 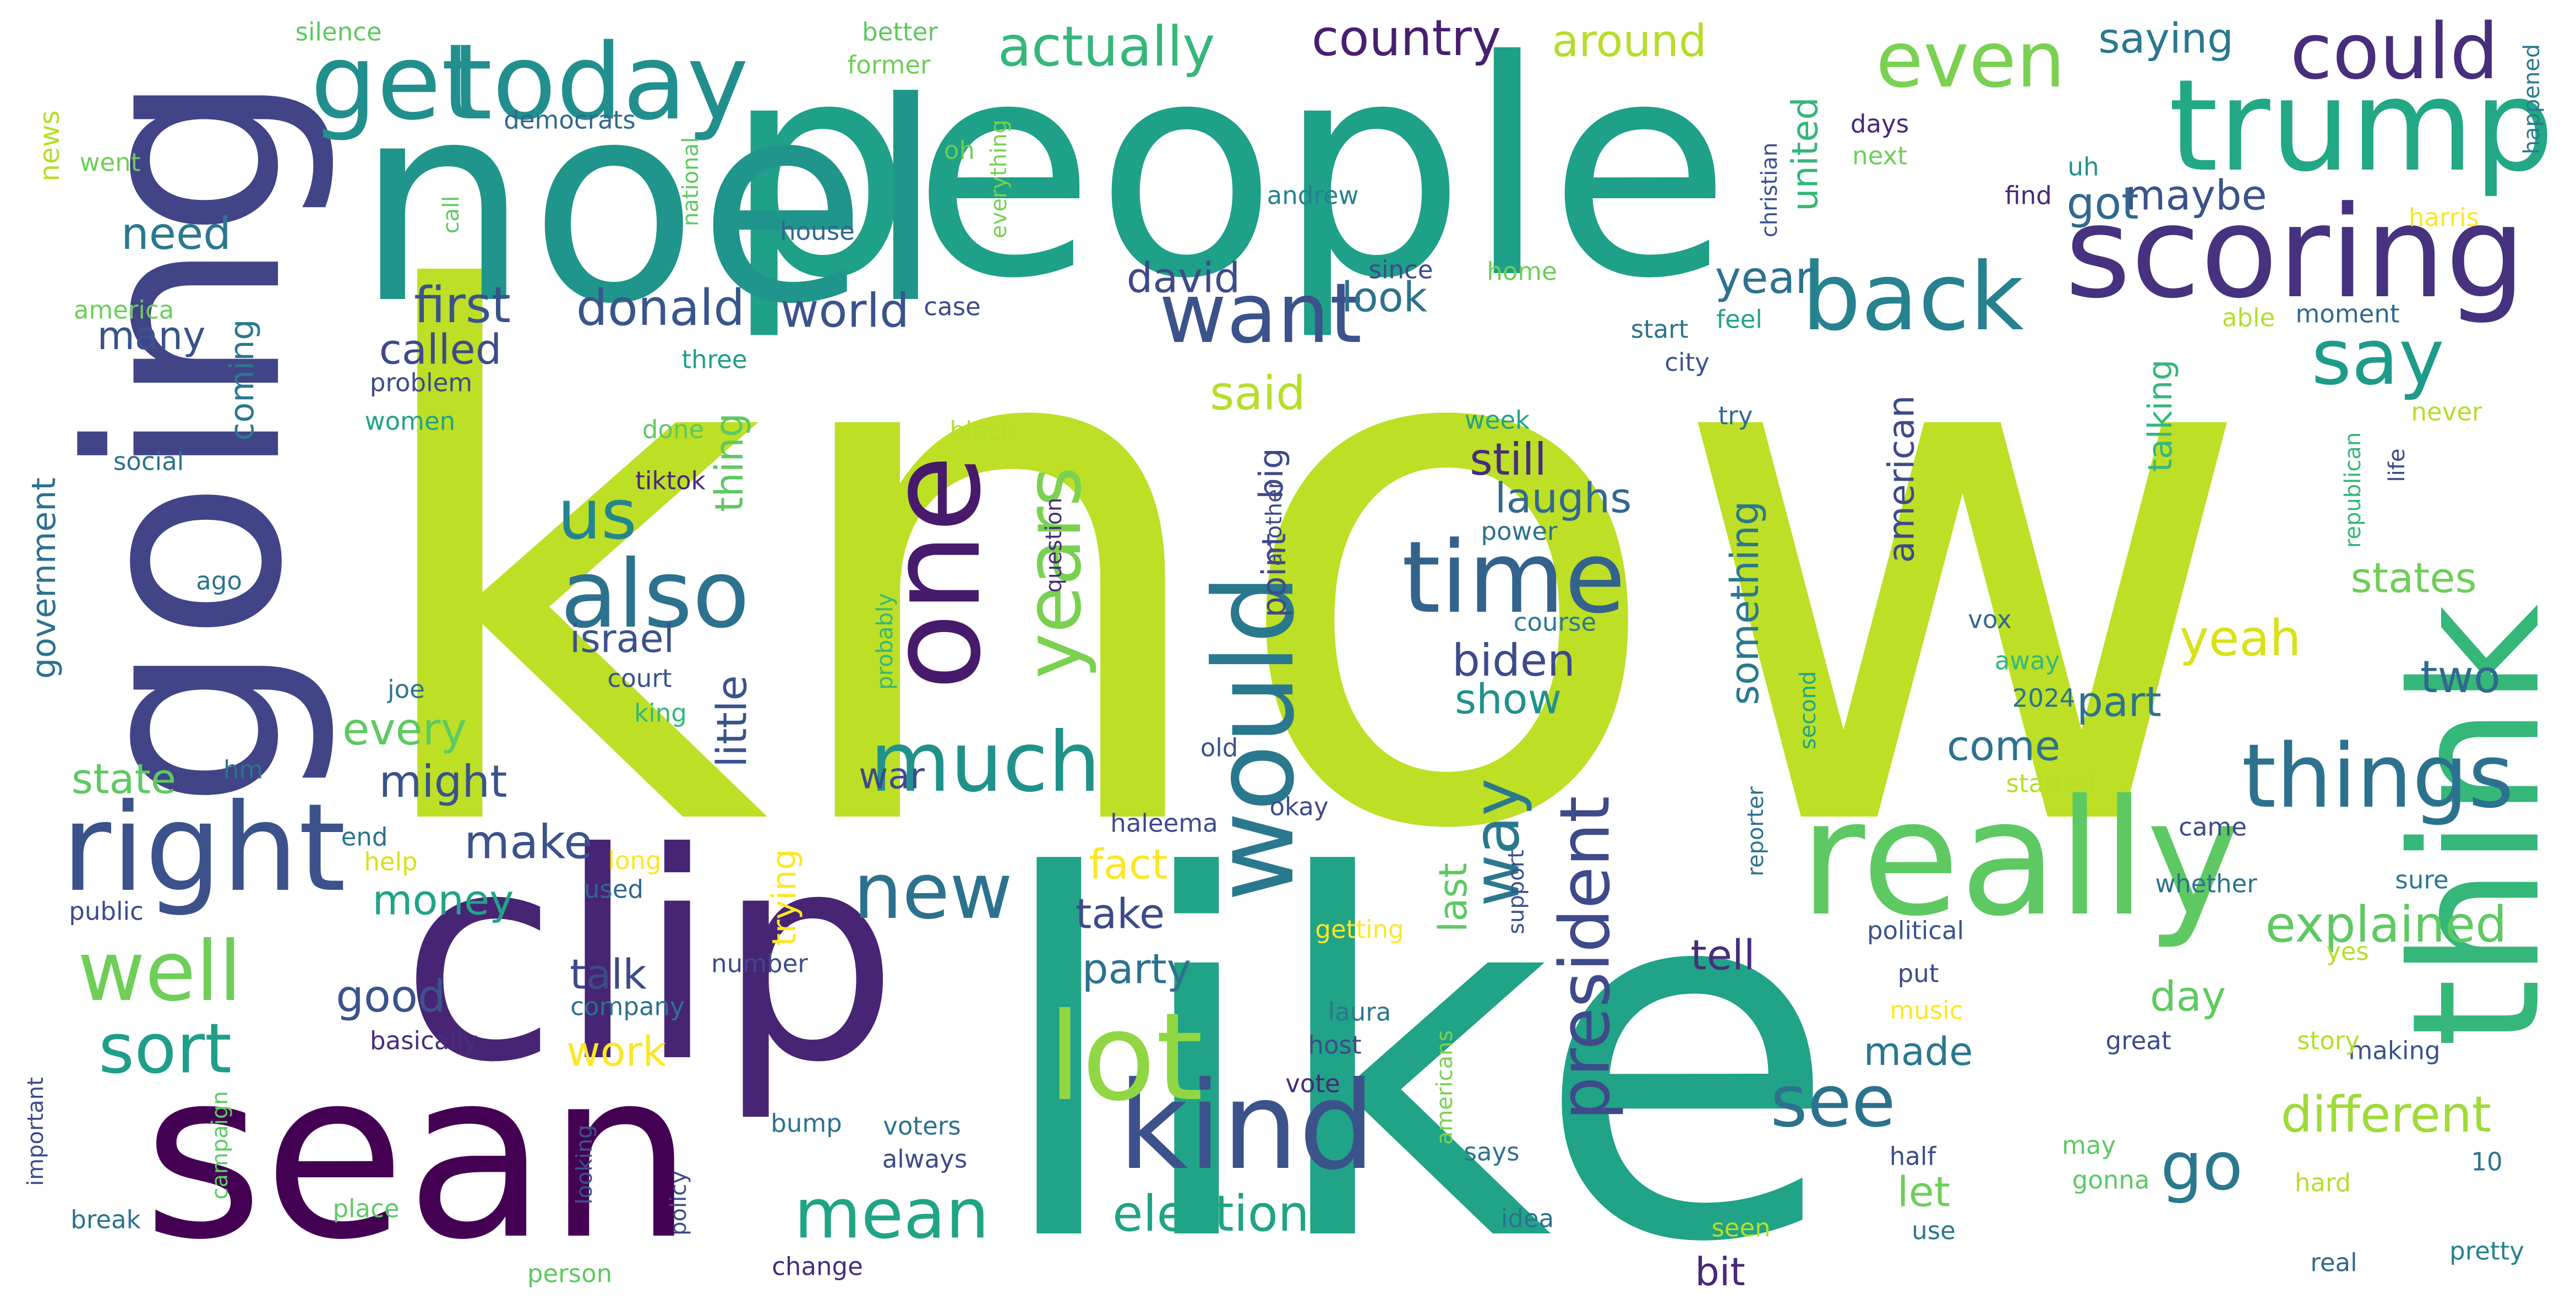 I want to click on word-show: show, so click(x=1508, y=700).